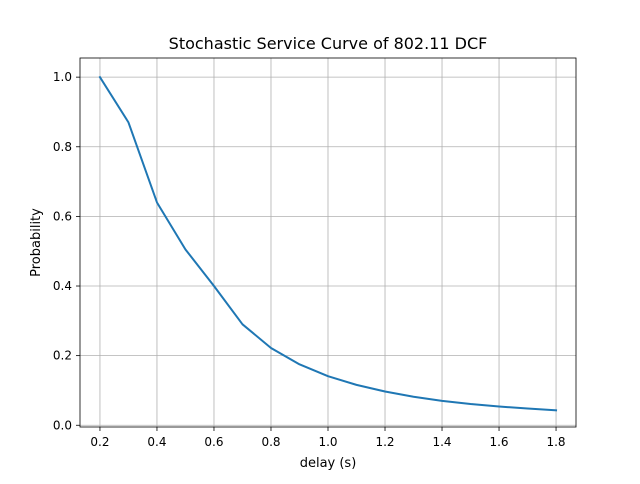  What do you see at coordinates (441, 442) in the screenshot?
I see `x-tick-label: 1.4` at bounding box center [441, 442].